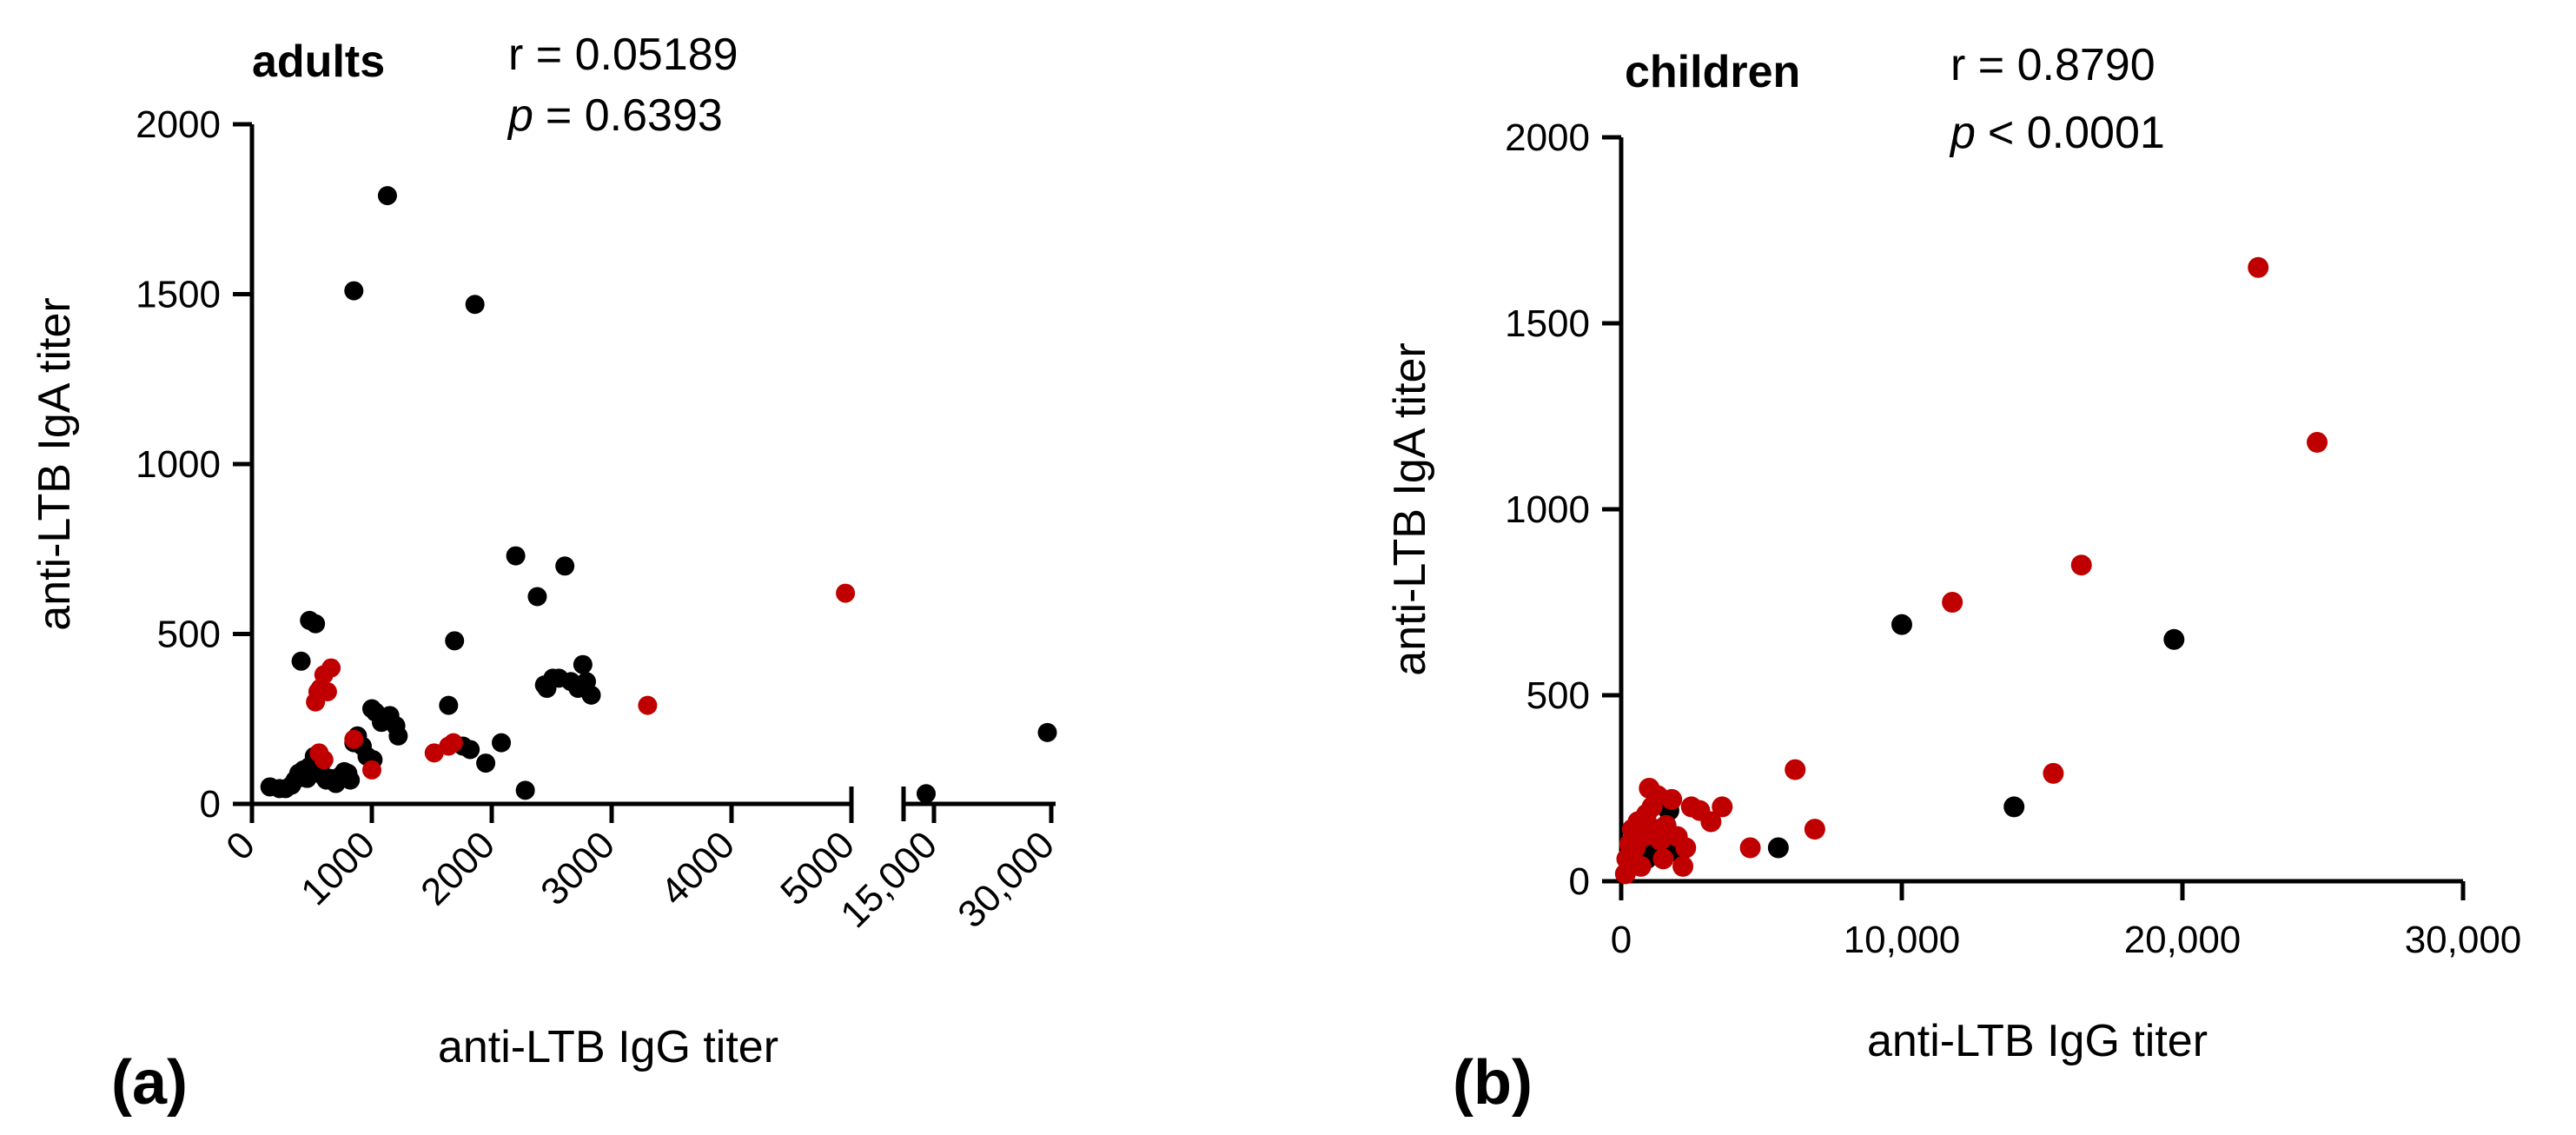 The image size is (2576, 1135). What do you see at coordinates (458, 868) in the screenshot?
I see `panel-a-x-tick-label: 2000` at bounding box center [458, 868].